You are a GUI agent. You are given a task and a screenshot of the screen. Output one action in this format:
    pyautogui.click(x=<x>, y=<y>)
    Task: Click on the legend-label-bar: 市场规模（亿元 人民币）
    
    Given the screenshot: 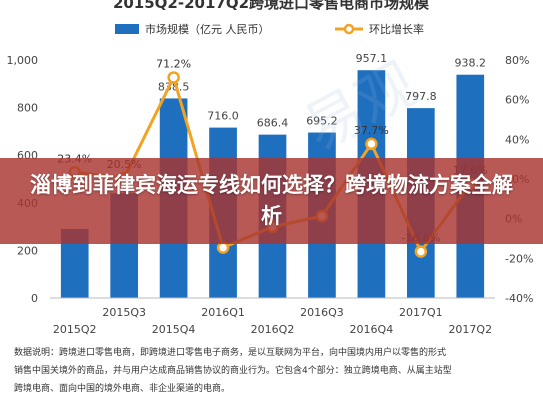 What is the action you would take?
    pyautogui.click(x=207, y=29)
    